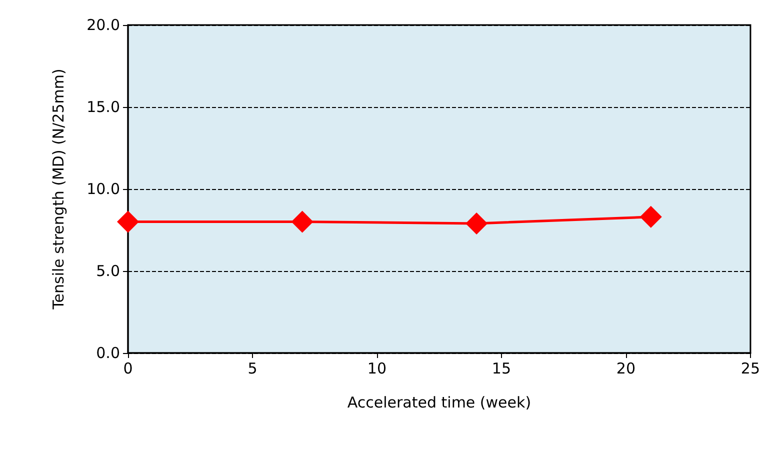 The height and width of the screenshot is (452, 771). I want to click on x-tick-label: 15, so click(502, 369).